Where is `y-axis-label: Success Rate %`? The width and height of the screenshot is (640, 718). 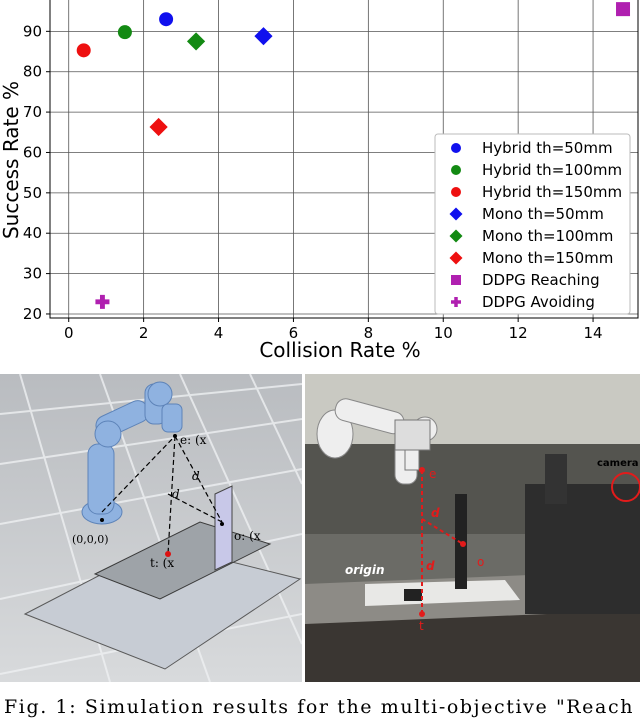 y-axis-label: Success Rate % is located at coordinates (11, 160).